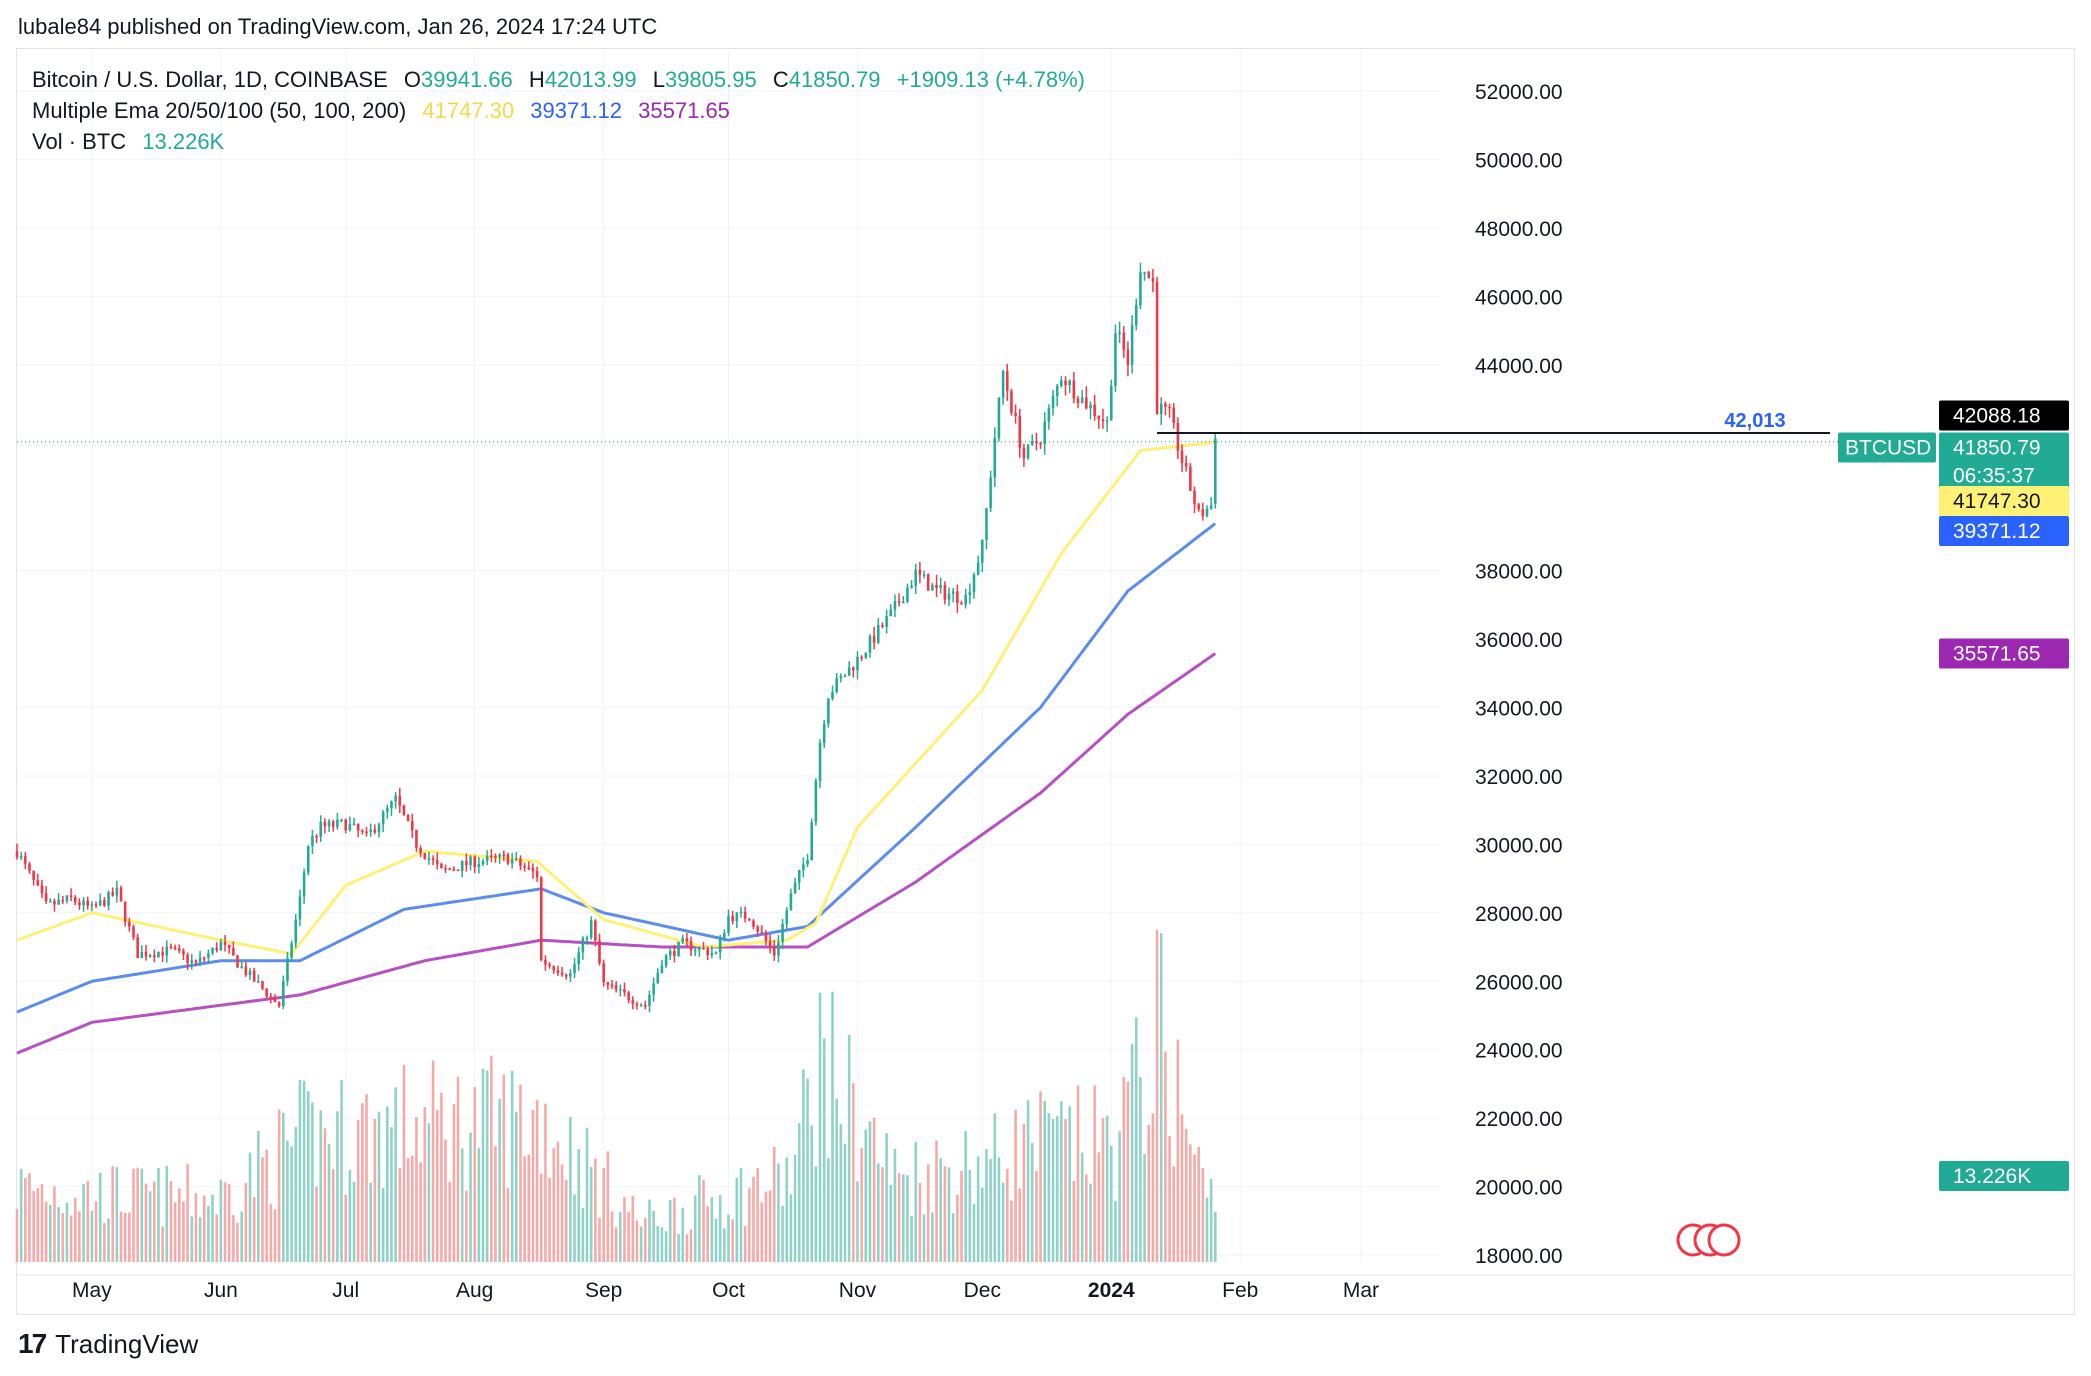 The width and height of the screenshot is (2091, 1376). What do you see at coordinates (210, 79) in the screenshot?
I see `symbol-name: Bitcoin / U.S. Dollar, 1D, COINBASE` at bounding box center [210, 79].